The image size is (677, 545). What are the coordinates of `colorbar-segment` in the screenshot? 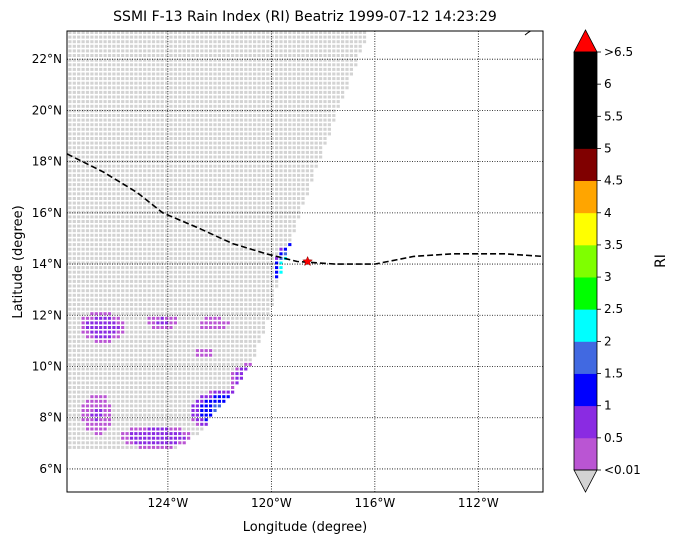 It's located at (585, 68).